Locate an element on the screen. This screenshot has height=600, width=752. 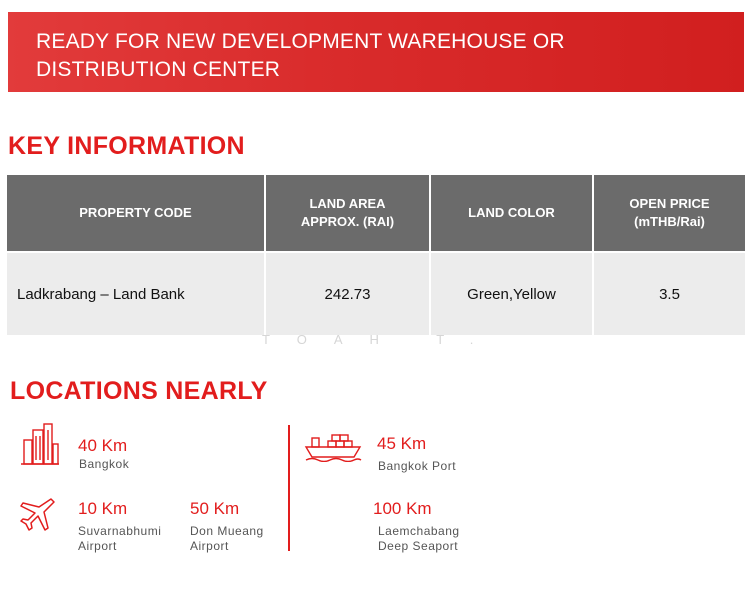
suvarnabhumi-distance: 10 Km is located at coordinates (103, 508).